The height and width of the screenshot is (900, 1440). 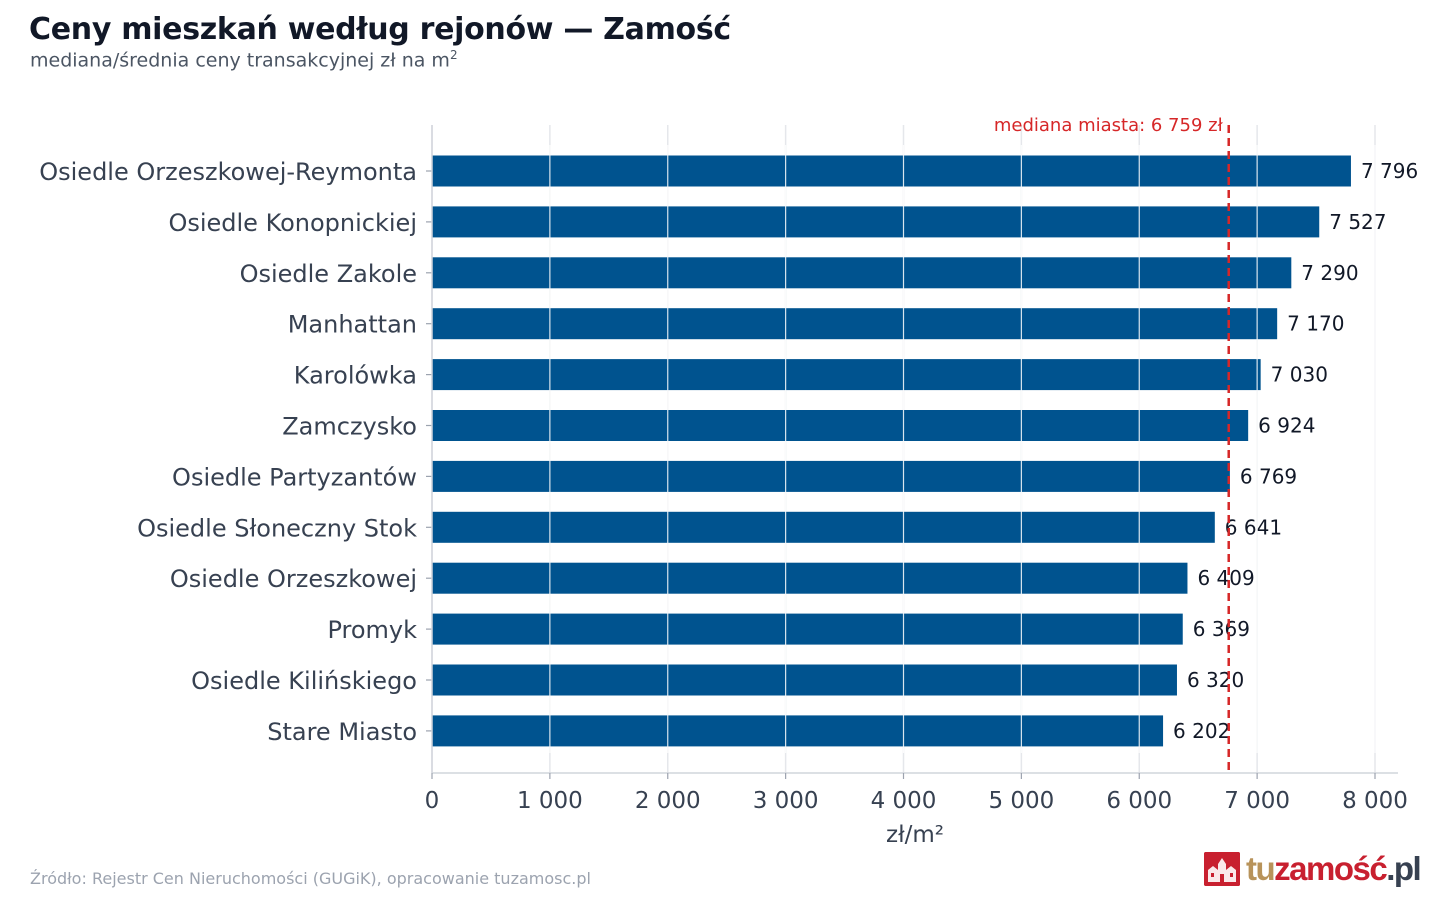 I want to click on category-label-4: Karolówka, so click(x=355, y=376).